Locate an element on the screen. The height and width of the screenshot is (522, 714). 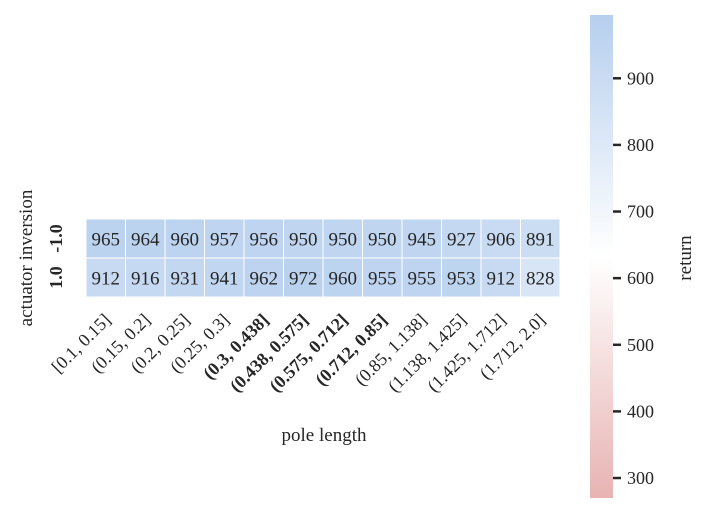
colorbar: 300 400 500 600 700 800 900 return is located at coordinates (643, 256).